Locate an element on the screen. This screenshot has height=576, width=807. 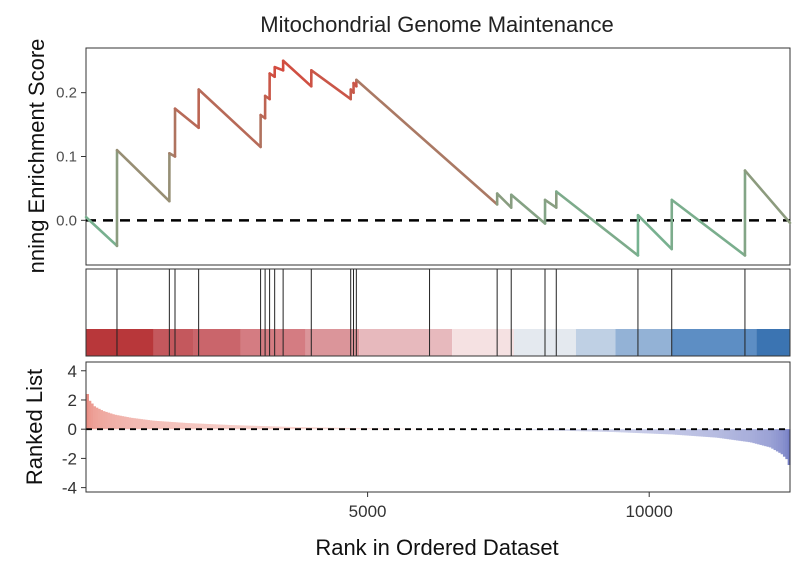
es-y-tick-label: 0.1 is located at coordinates (66, 157).